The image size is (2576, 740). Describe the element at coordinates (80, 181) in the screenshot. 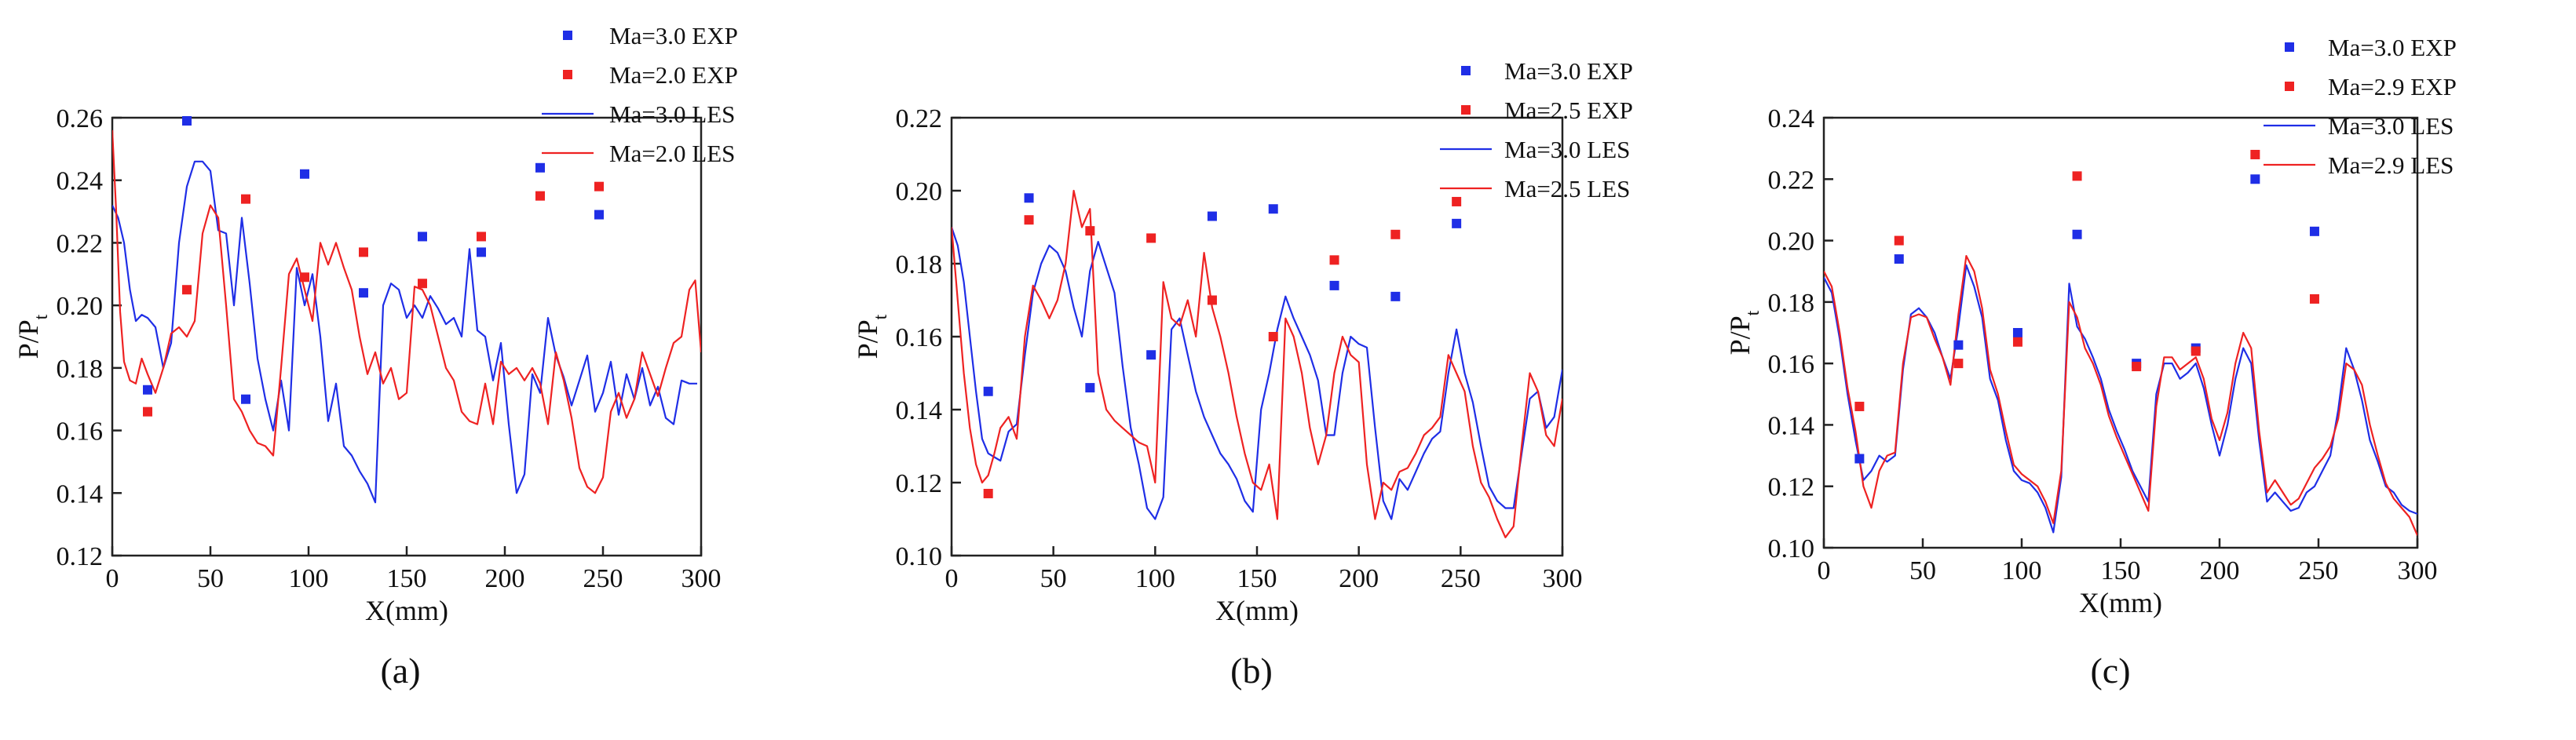

I see `chart-a-y-tick-label: 0.24` at that location.